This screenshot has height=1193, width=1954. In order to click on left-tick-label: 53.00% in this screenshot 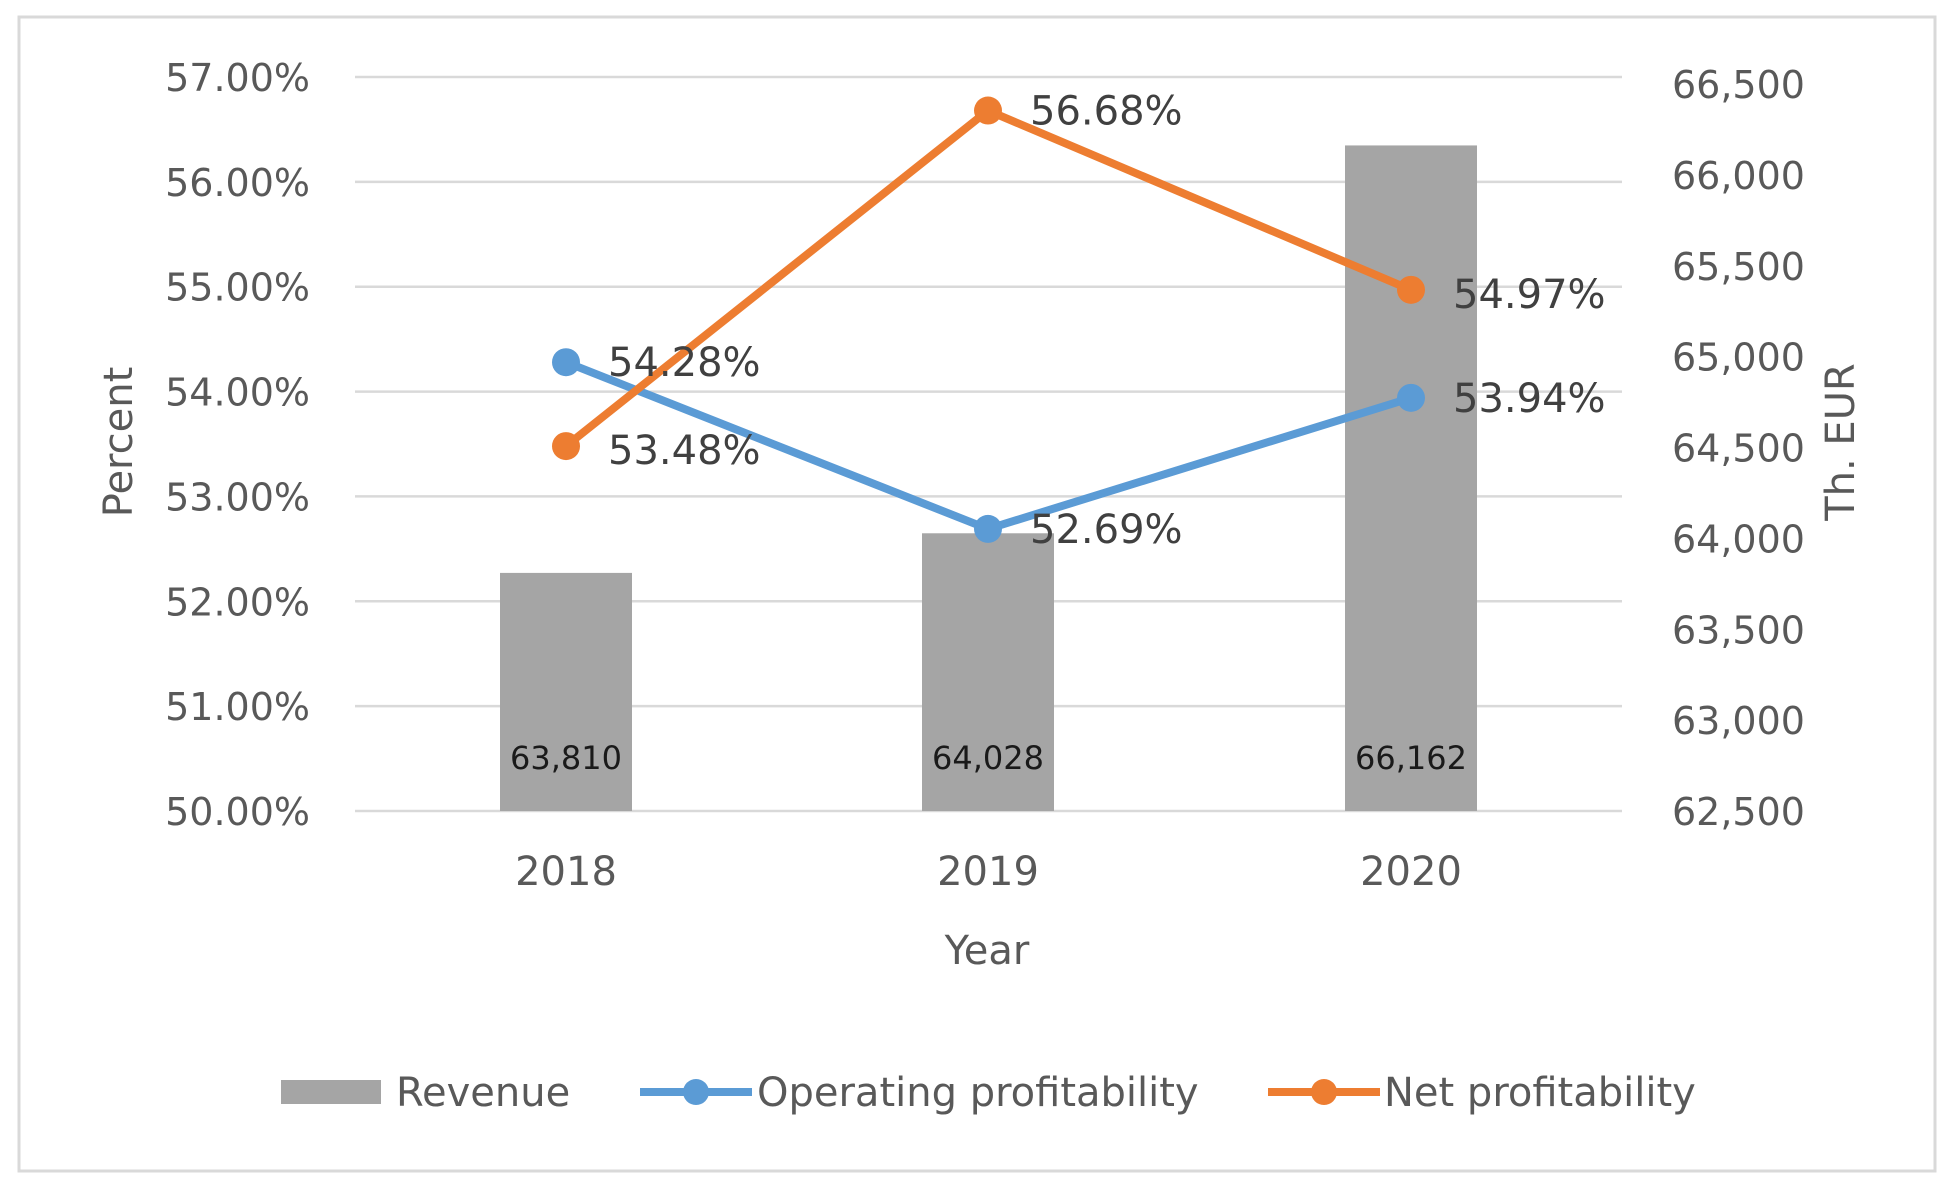, I will do `click(237, 497)`.